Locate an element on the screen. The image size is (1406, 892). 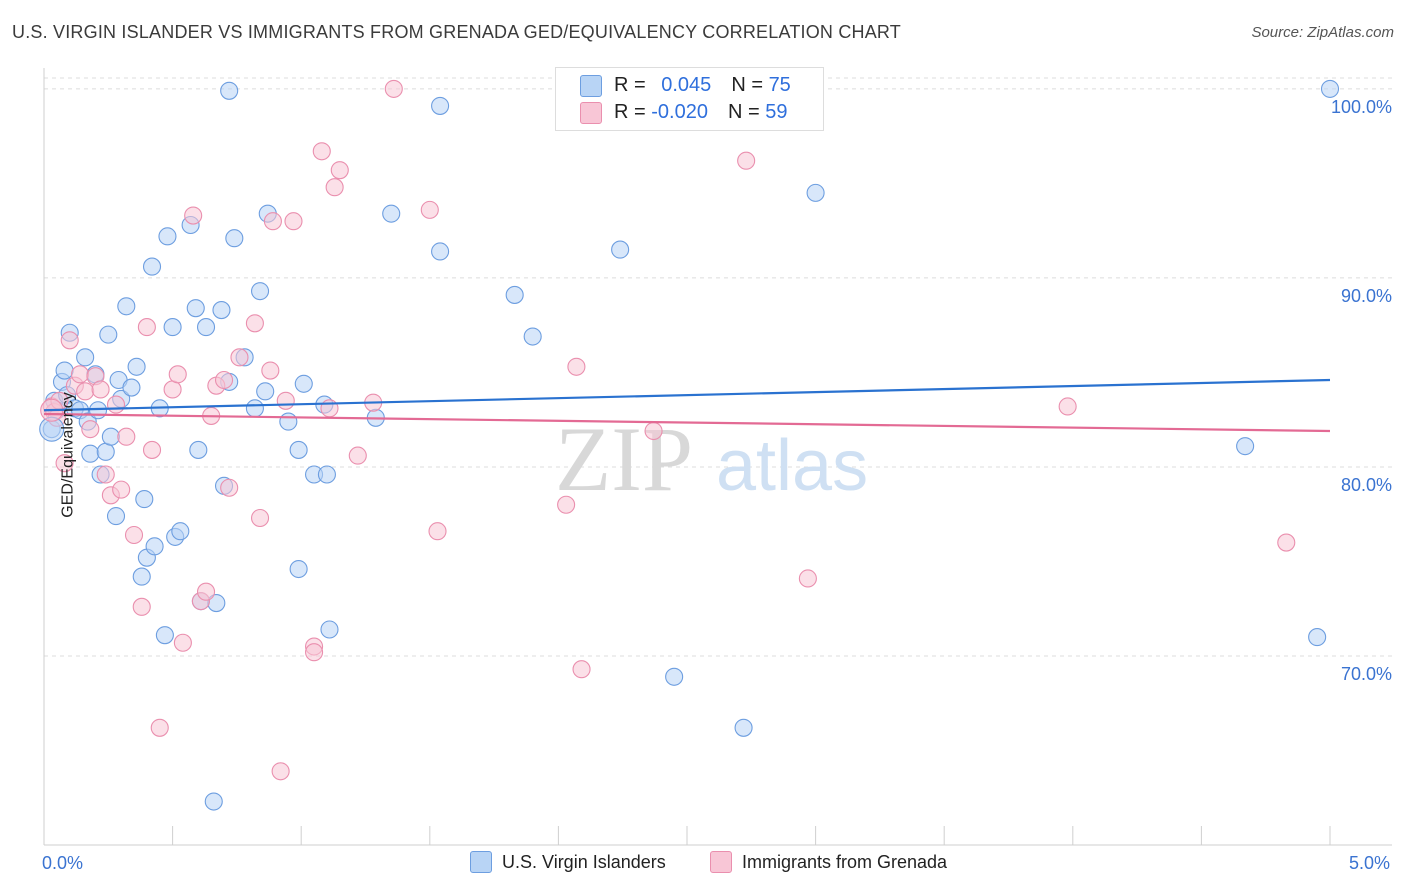
legend-r-value: 0.045 is located at coordinates (686, 85).